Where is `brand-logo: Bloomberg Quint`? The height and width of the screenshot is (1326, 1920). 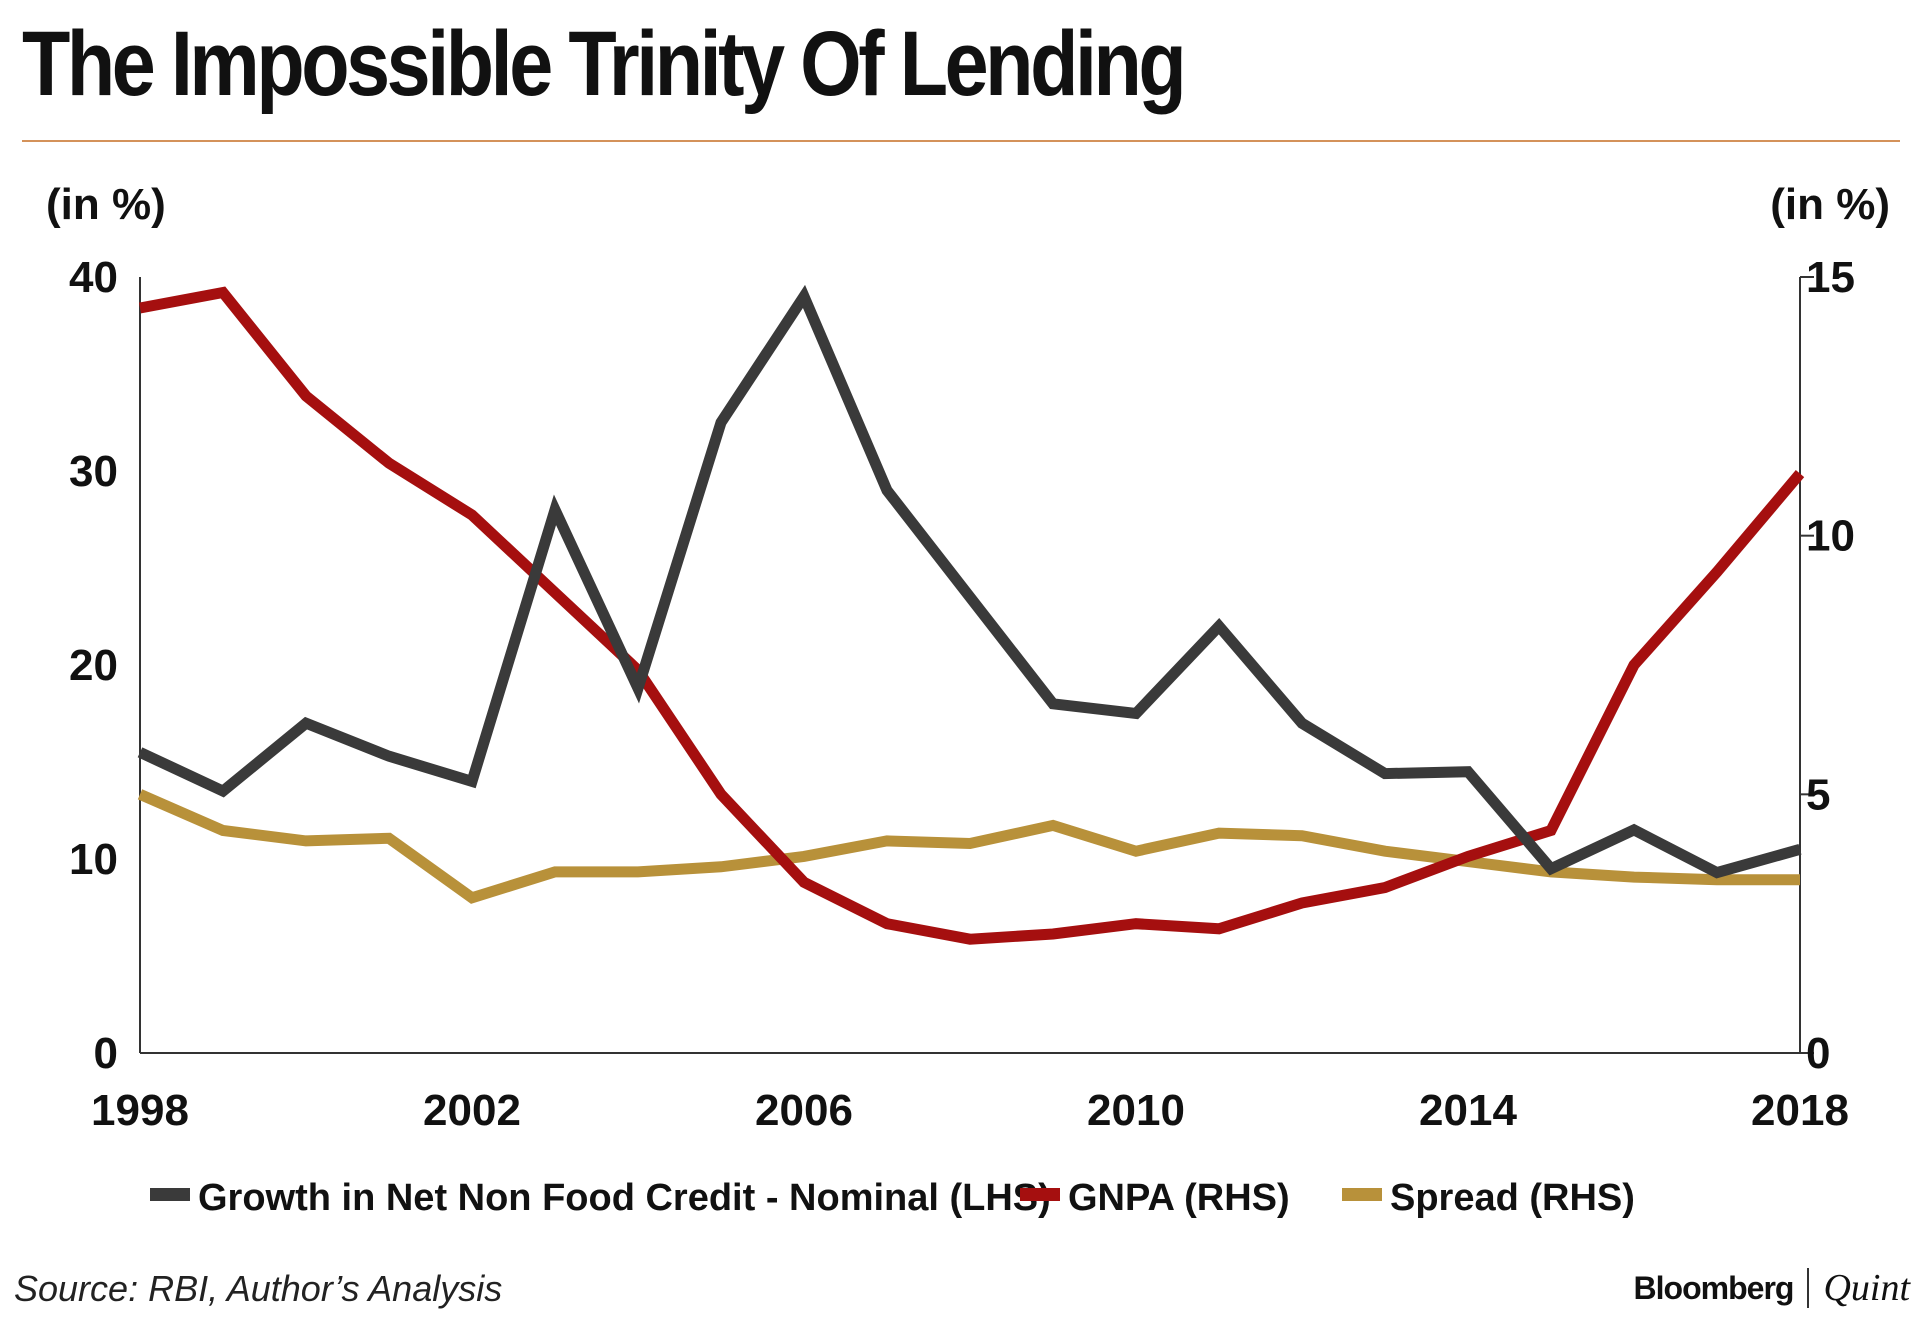 brand-logo: Bloomberg Quint is located at coordinates (1772, 1288).